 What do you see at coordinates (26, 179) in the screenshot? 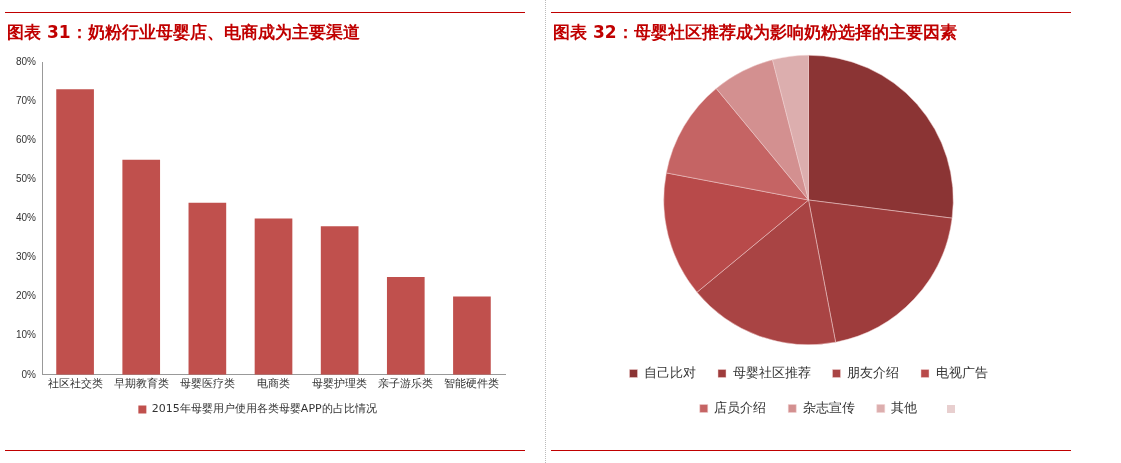
I see `y-tick-label: 50%` at bounding box center [26, 179].